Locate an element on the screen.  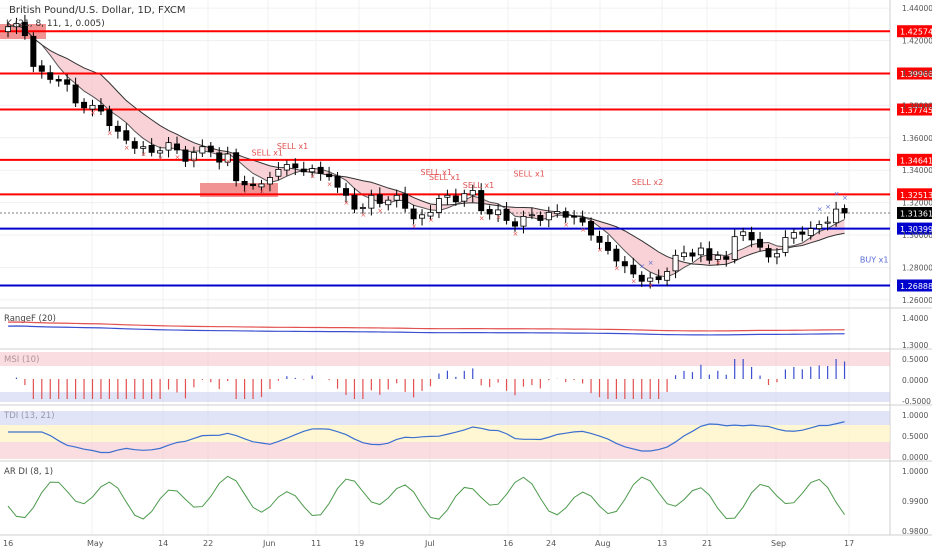
panel-tick-label: -0.5000 is located at coordinates (916, 401).